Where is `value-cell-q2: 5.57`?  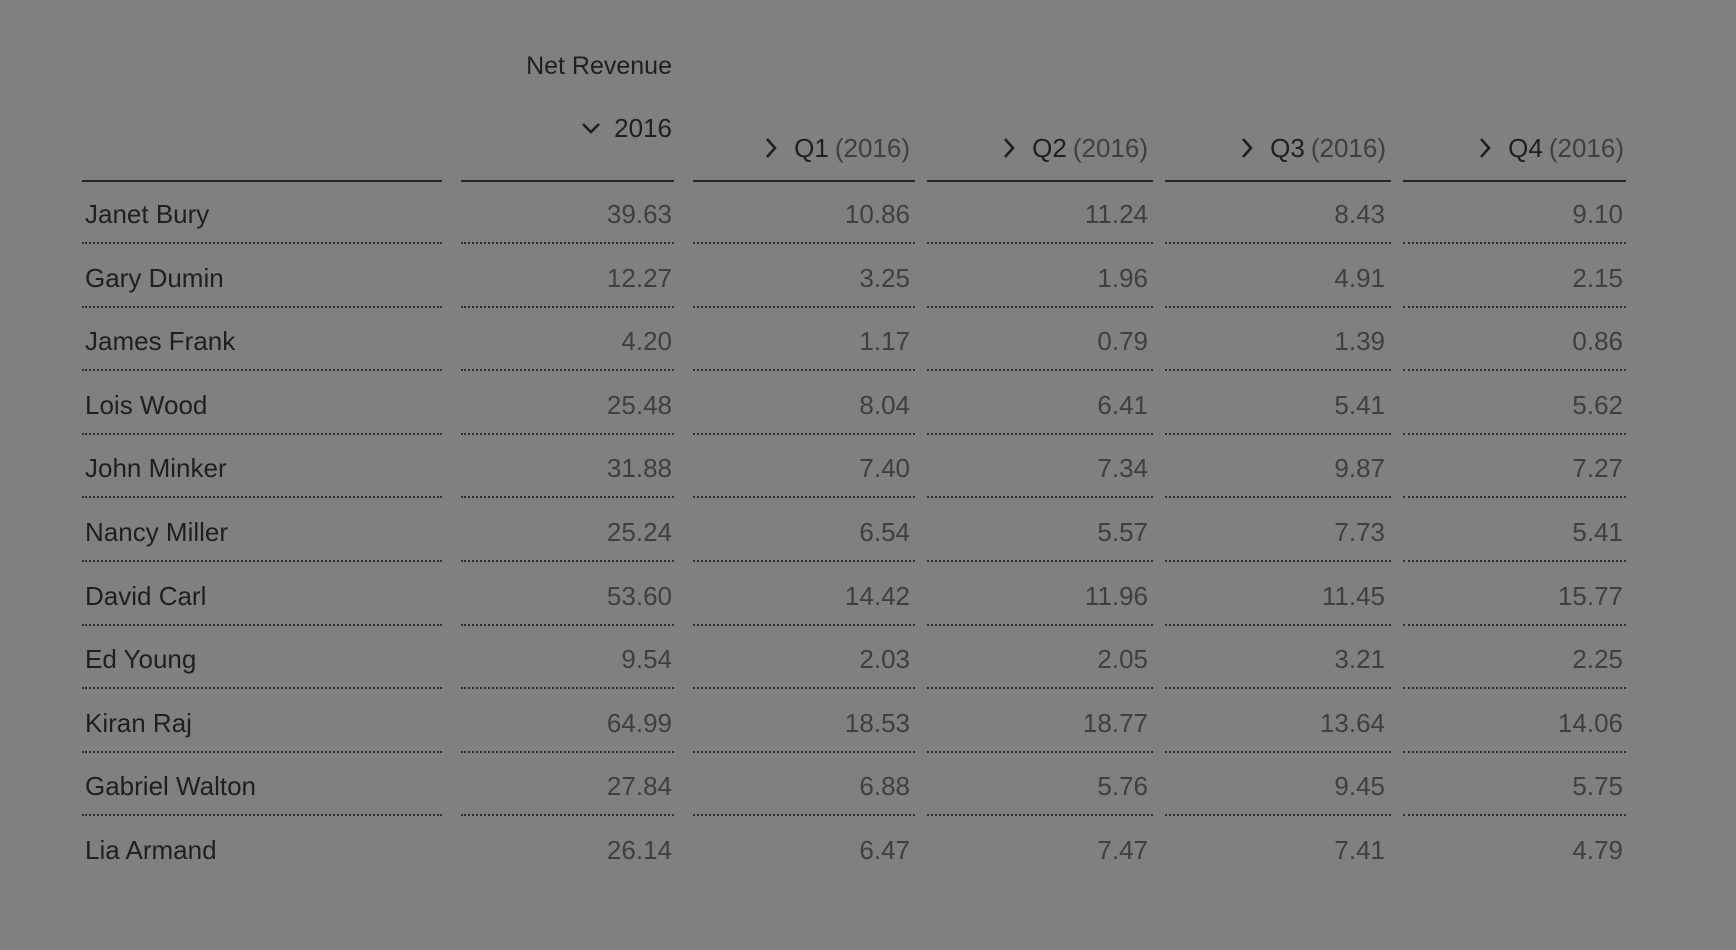
value-cell-q2: 5.57 is located at coordinates (1122, 532).